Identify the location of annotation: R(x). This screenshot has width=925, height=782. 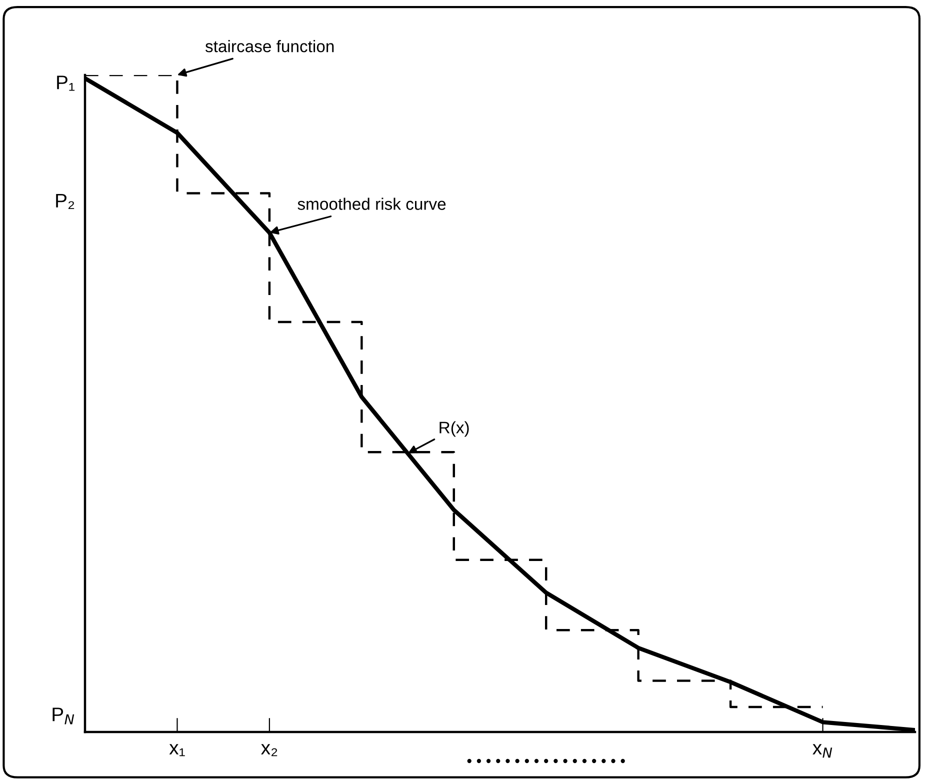
(454, 429).